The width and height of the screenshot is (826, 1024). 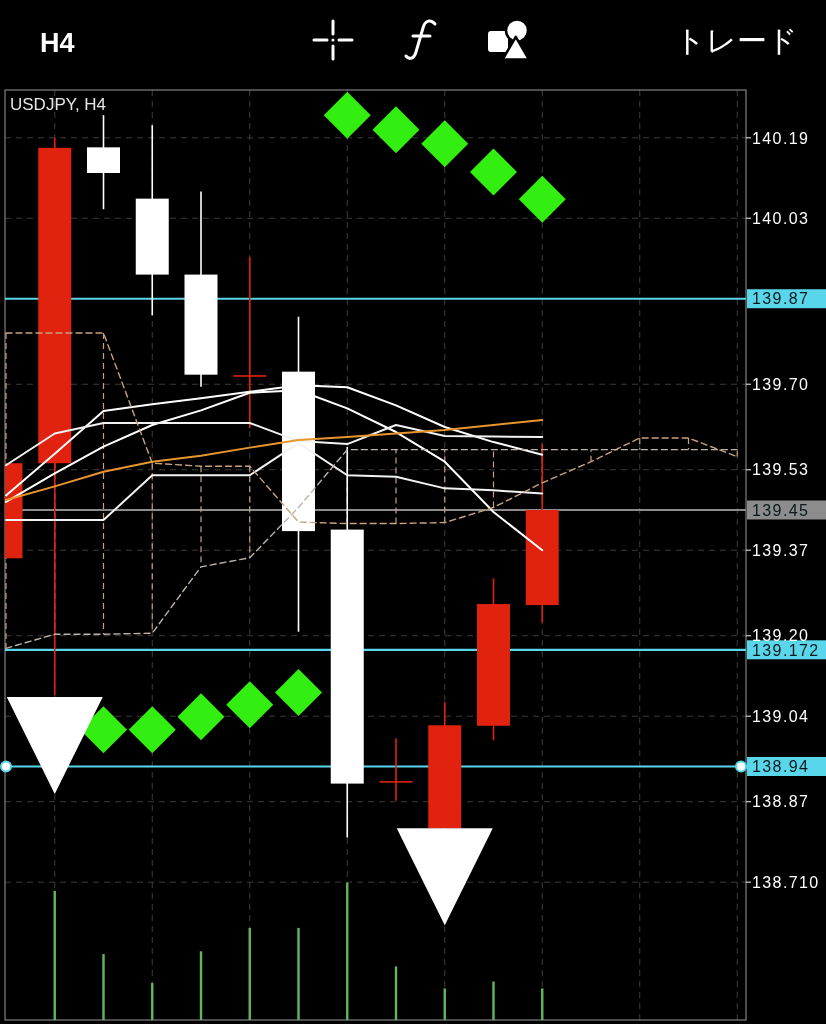 What do you see at coordinates (781, 550) in the screenshot?
I see `y-tick-label: 139.37` at bounding box center [781, 550].